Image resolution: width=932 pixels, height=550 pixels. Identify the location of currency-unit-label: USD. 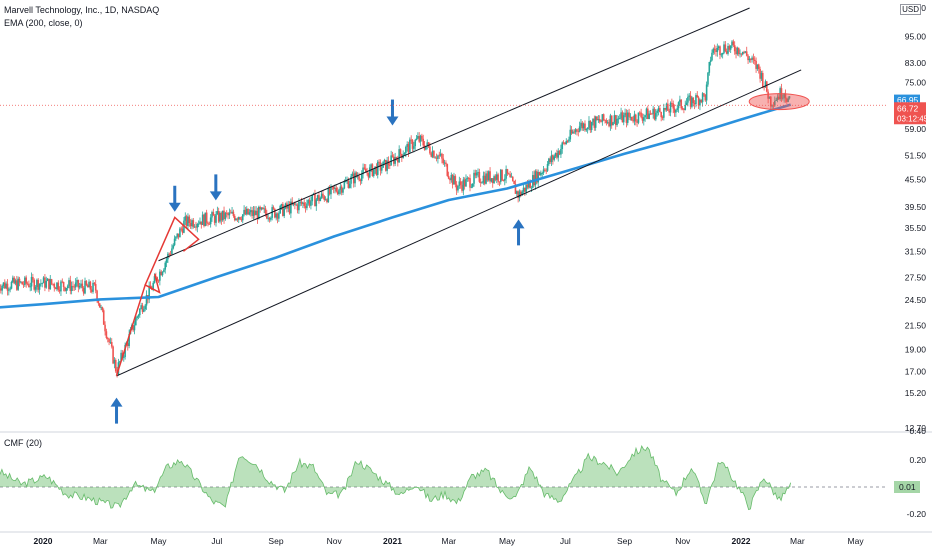
(910, 9).